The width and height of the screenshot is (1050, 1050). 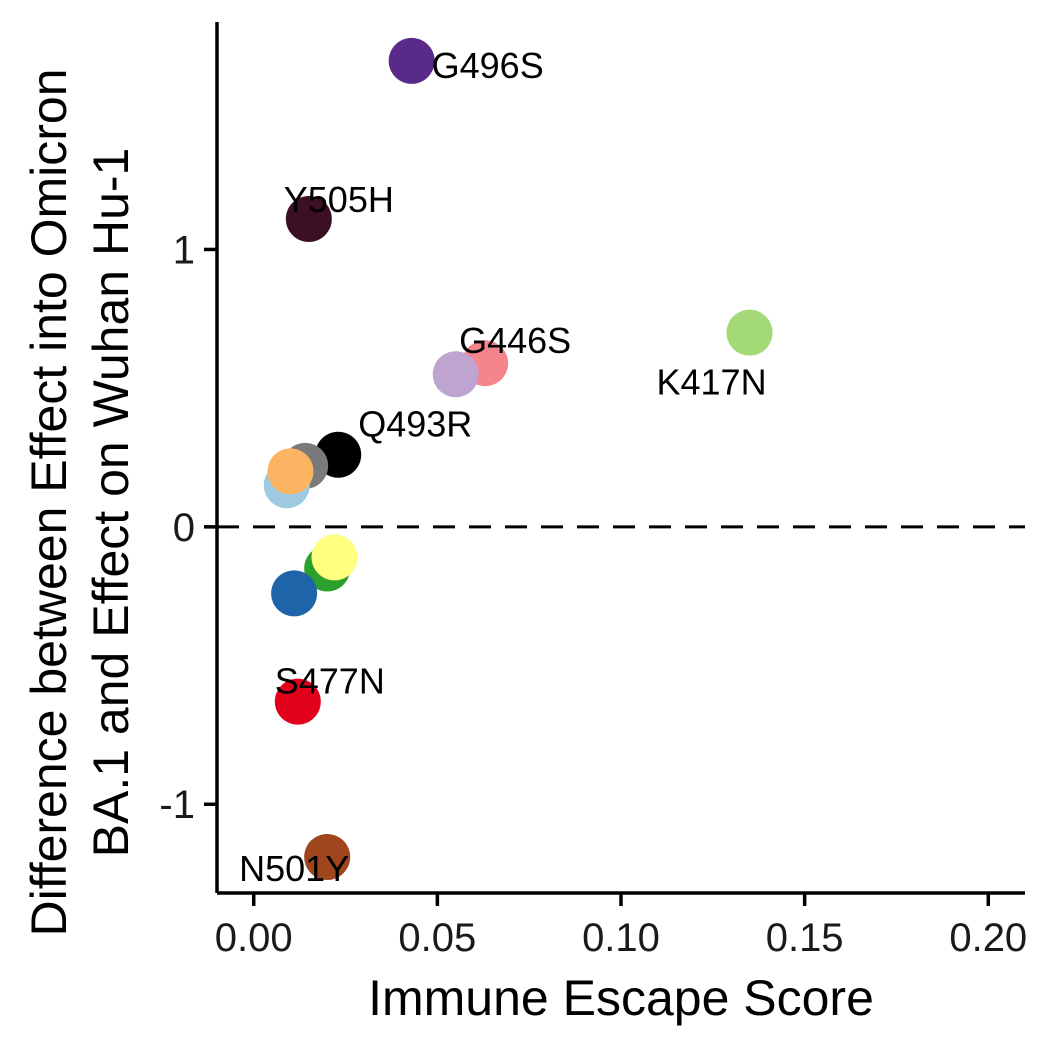 What do you see at coordinates (177, 805) in the screenshot?
I see `y-tick-label: -1` at bounding box center [177, 805].